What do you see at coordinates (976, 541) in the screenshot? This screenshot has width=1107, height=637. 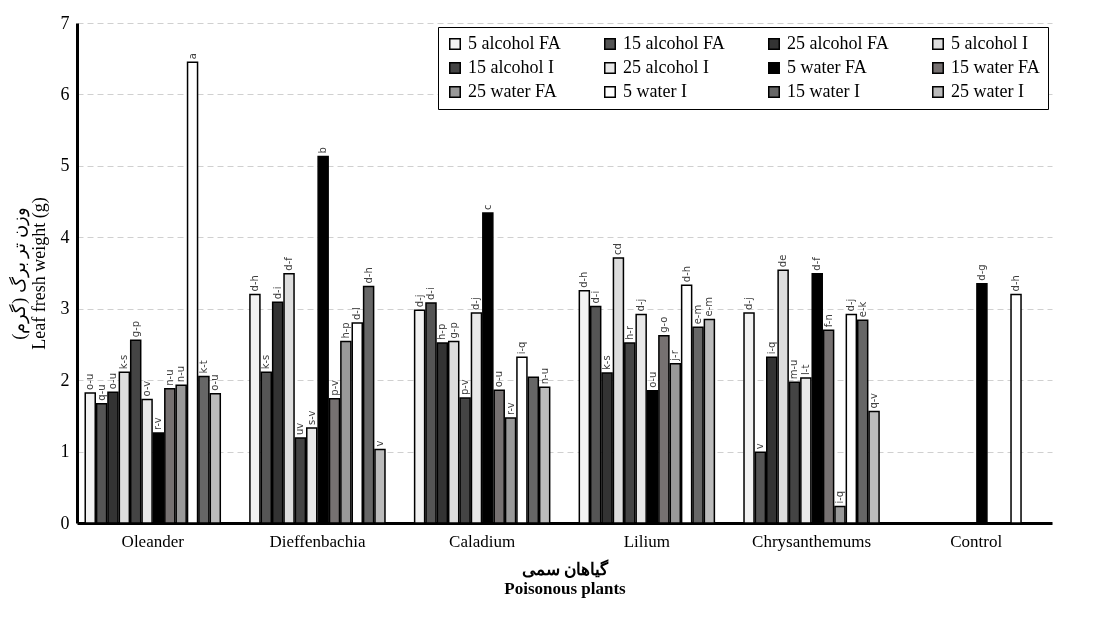 I see `x-tick-label: Control` at bounding box center [976, 541].